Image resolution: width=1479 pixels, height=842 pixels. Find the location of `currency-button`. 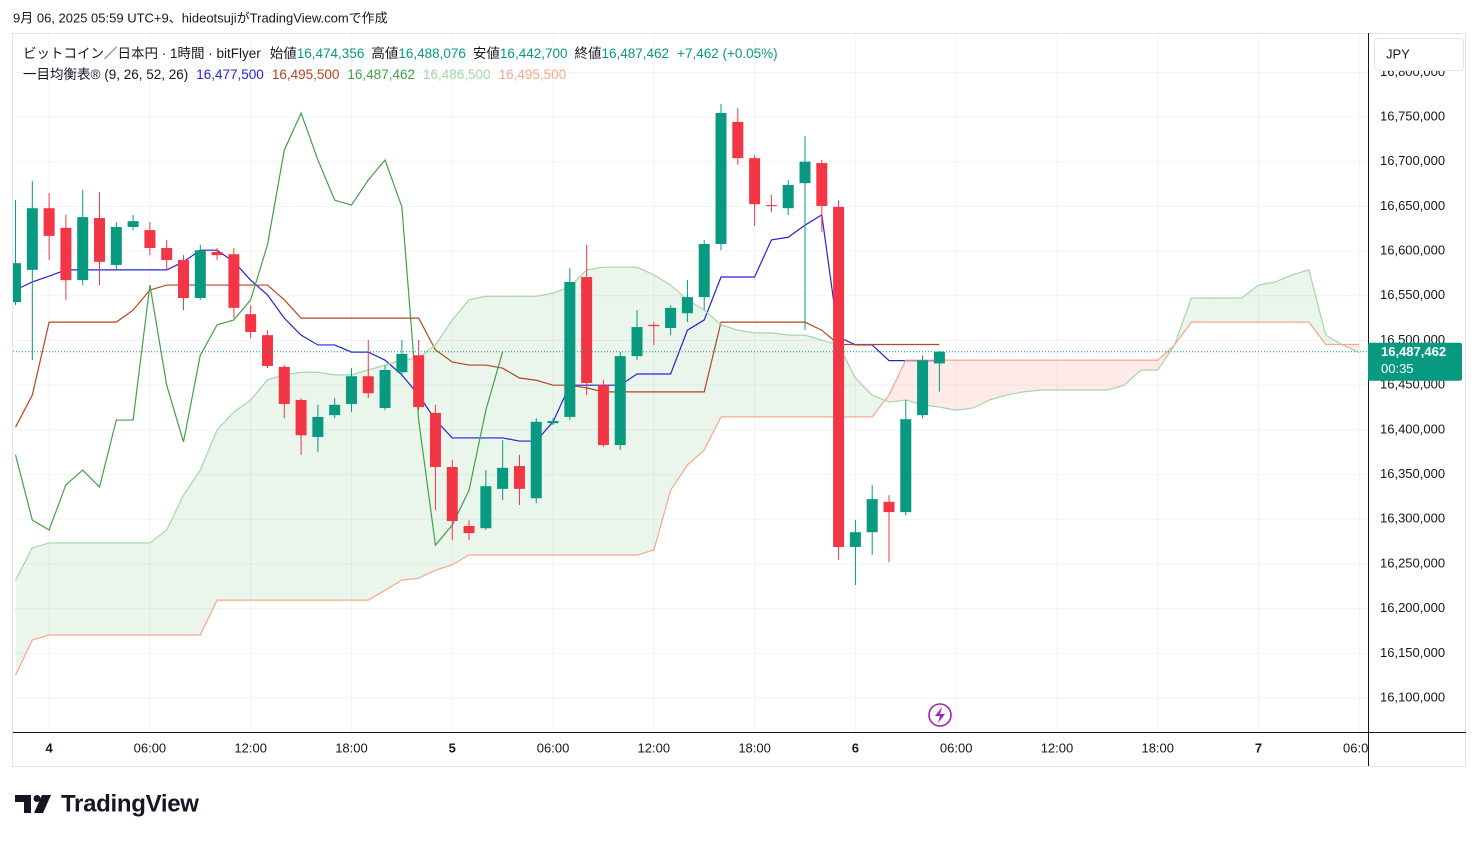

currency-button is located at coordinates (1419, 54).